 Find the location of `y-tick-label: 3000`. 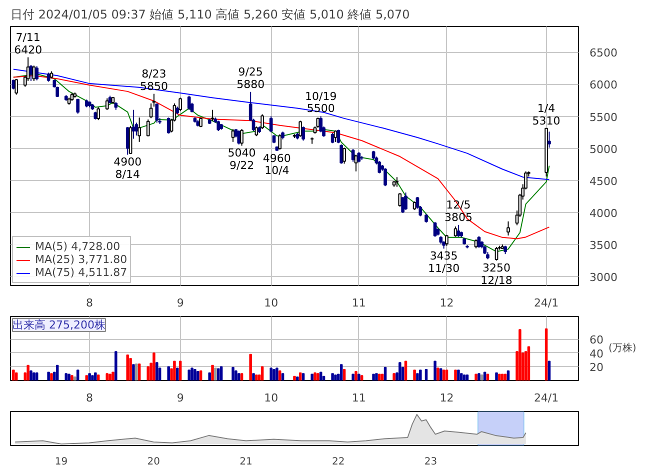

y-tick-label: 3000 is located at coordinates (604, 277).